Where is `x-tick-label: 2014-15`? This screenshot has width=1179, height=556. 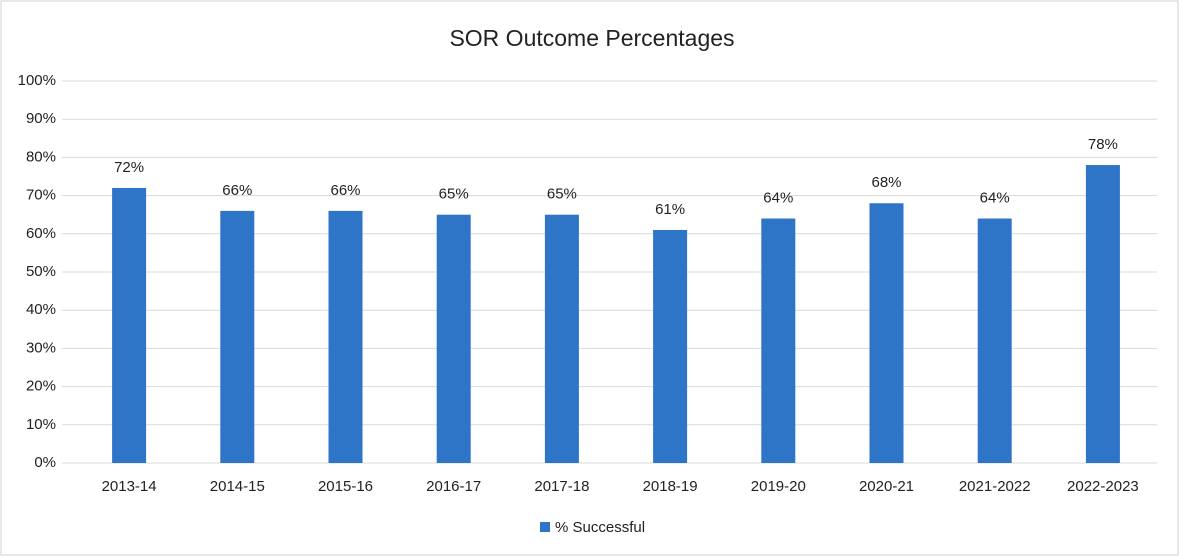
x-tick-label: 2014-15 is located at coordinates (237, 486).